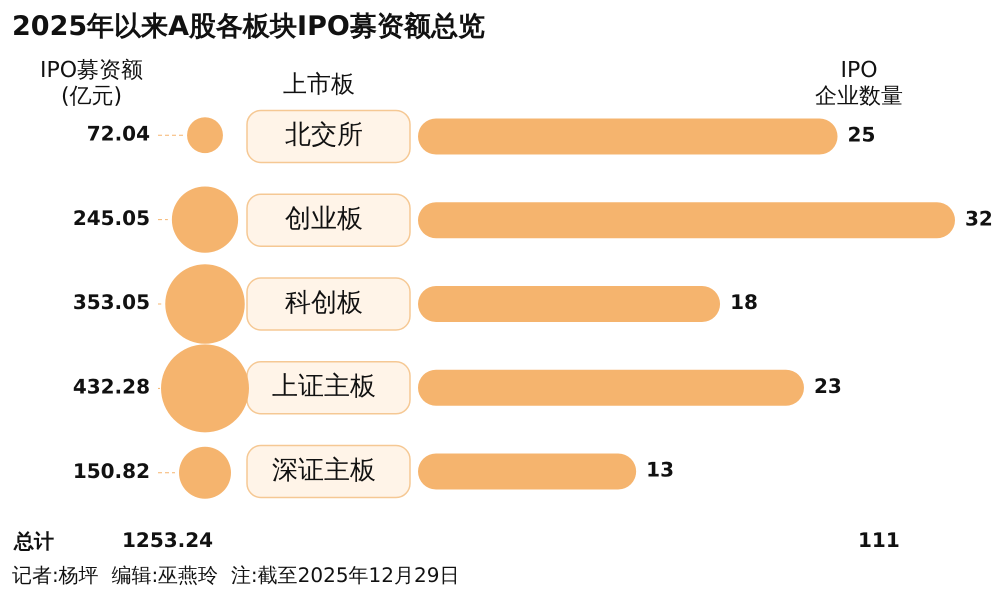 The height and width of the screenshot is (600, 1000). I want to click on data-label: 72.04, so click(118, 133).